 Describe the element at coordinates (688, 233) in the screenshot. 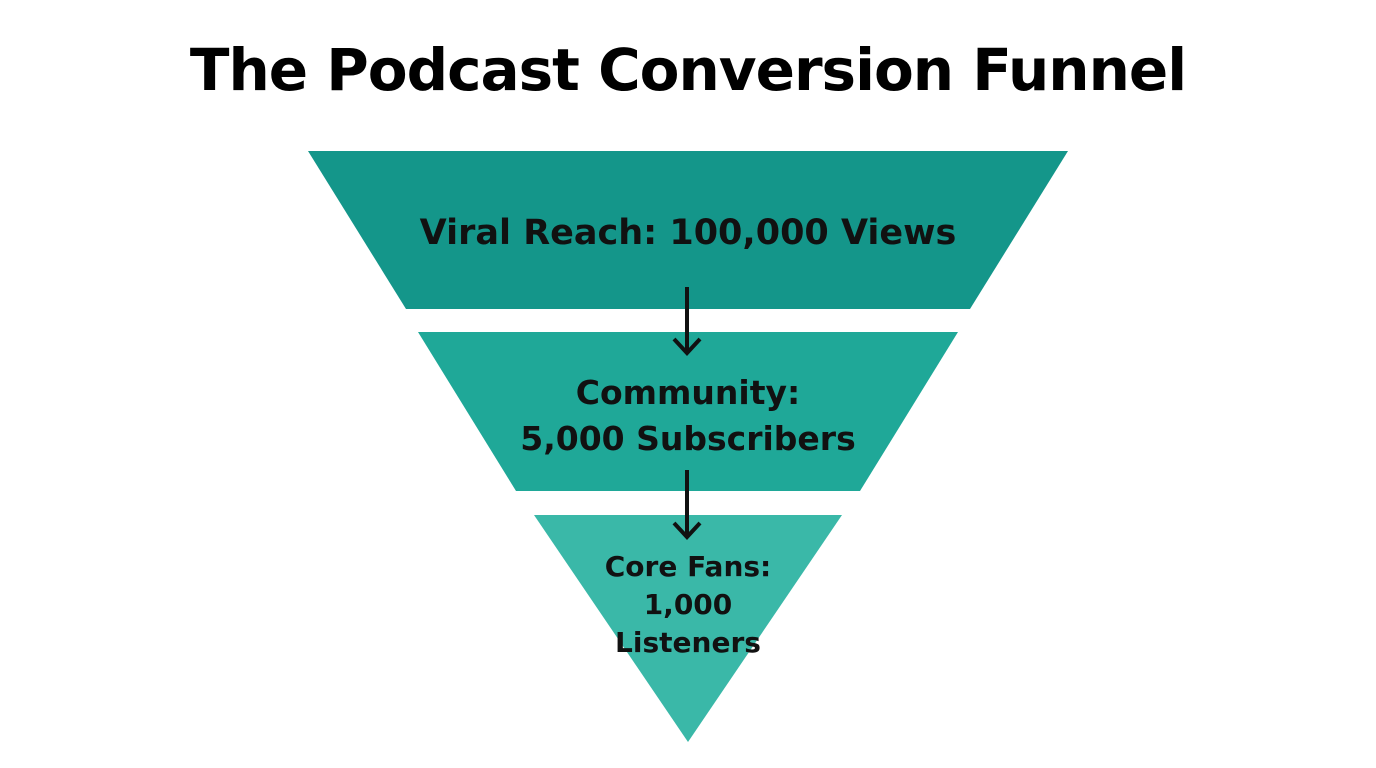

I see `stage-1-label: Viral Reach: 100,000 Views` at that location.